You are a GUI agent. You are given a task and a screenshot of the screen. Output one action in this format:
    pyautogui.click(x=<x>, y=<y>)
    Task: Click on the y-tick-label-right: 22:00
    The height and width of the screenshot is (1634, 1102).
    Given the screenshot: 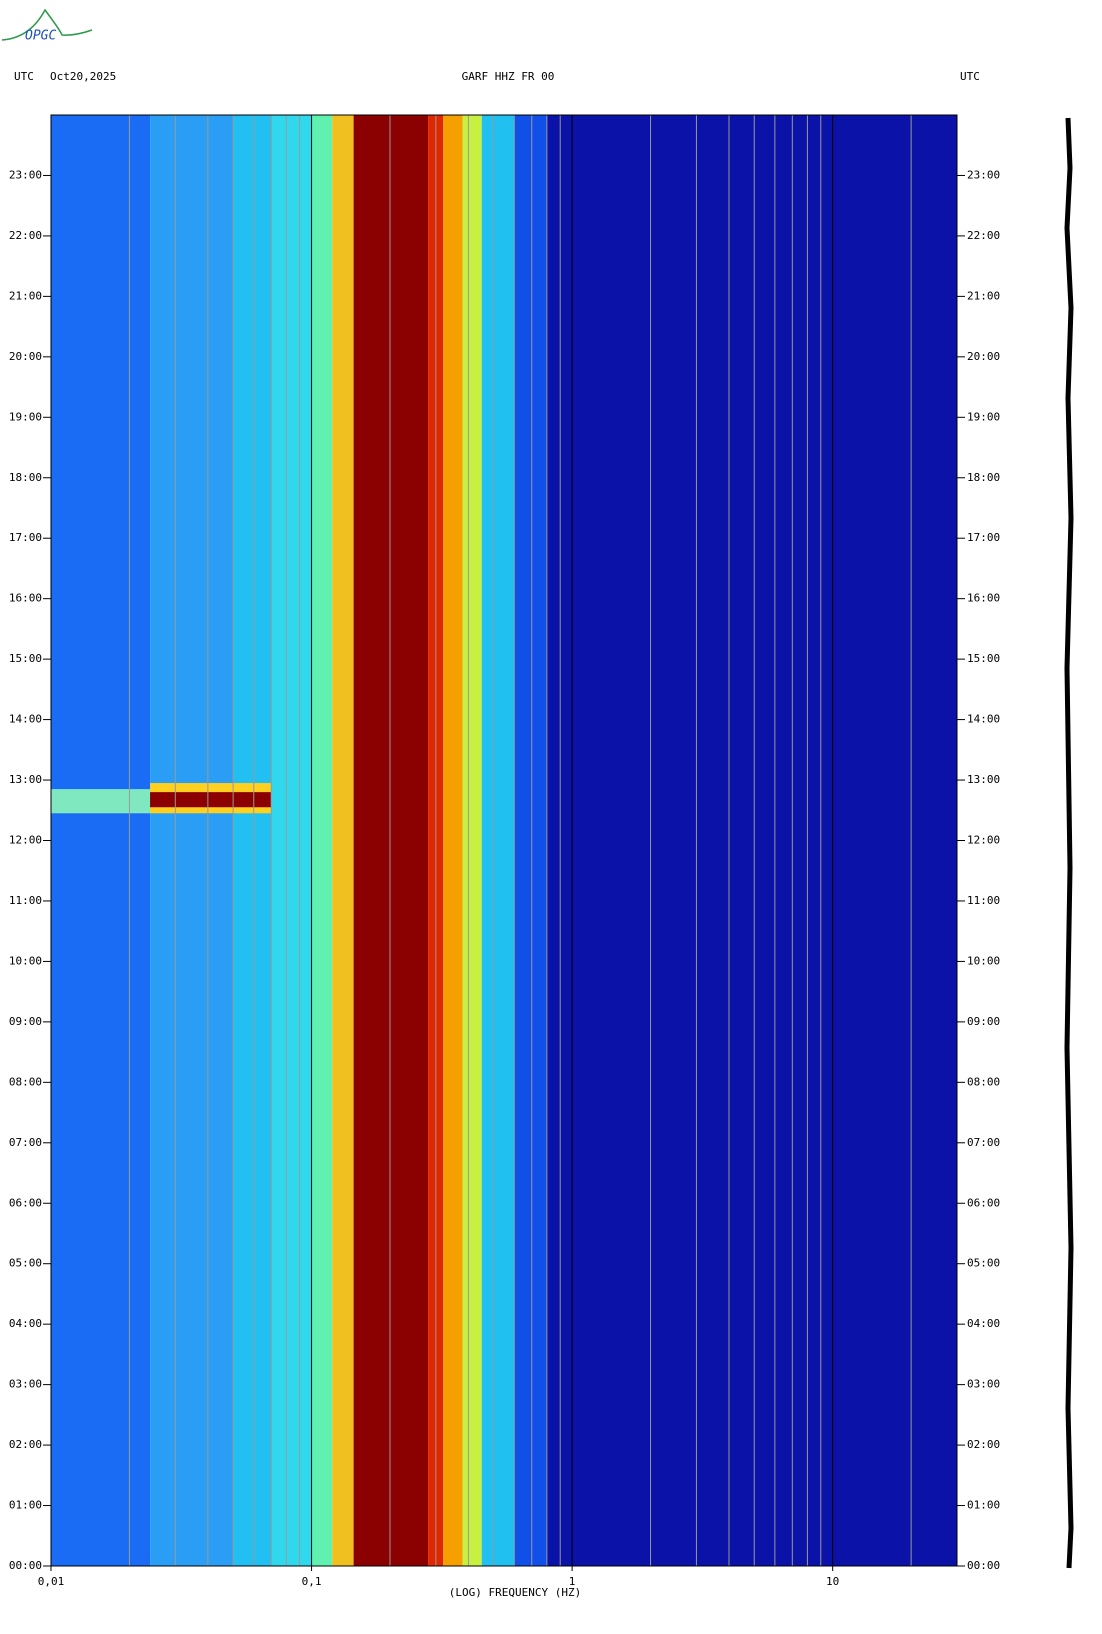 What is the action you would take?
    pyautogui.click(x=983, y=235)
    